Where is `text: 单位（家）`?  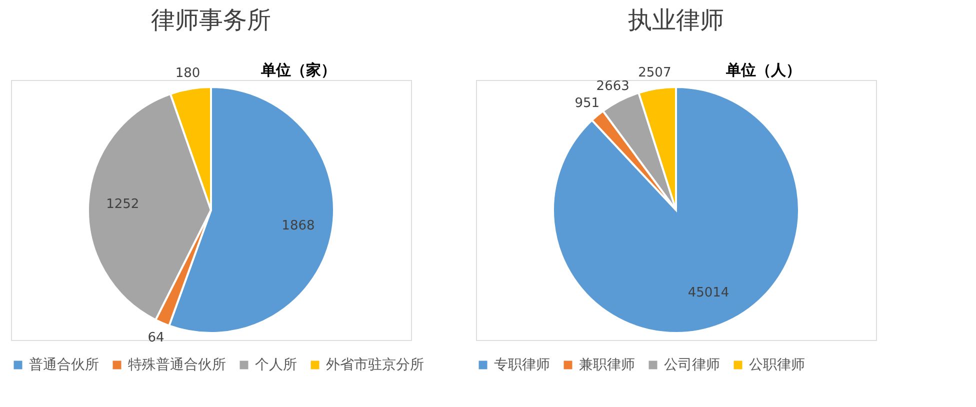
text: 单位（家） is located at coordinates (298, 70).